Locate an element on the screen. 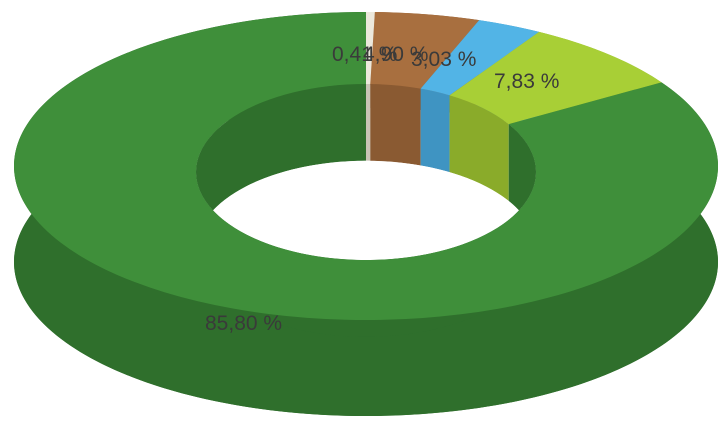 This screenshot has height=435, width=718. slice-label-2: 3,03 % is located at coordinates (443, 59).